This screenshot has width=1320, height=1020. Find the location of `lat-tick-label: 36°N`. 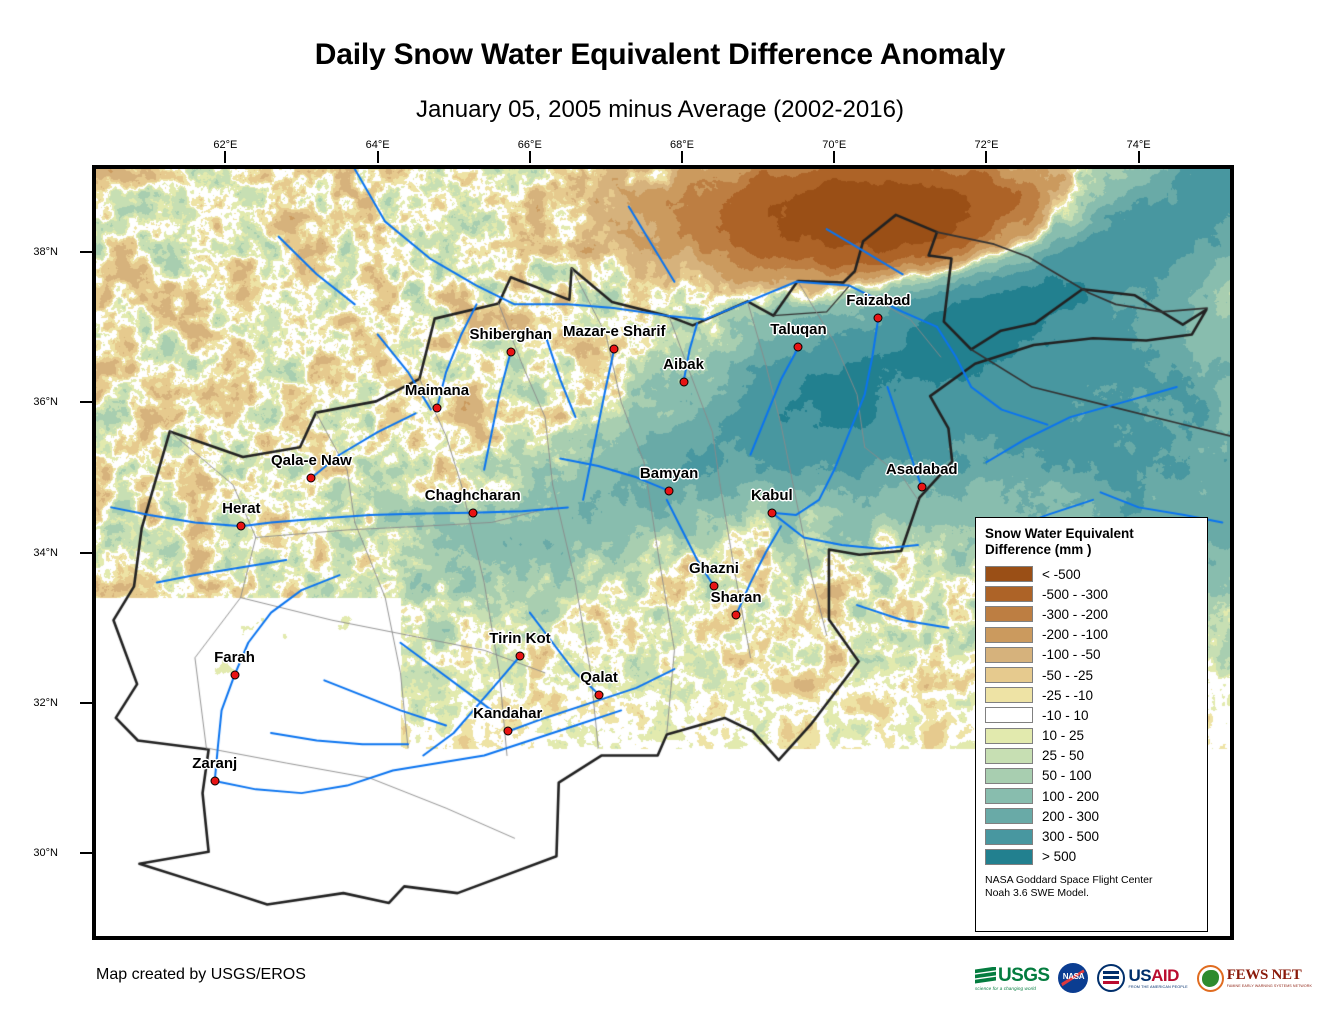

lat-tick-label: 36°N is located at coordinates (45, 402).